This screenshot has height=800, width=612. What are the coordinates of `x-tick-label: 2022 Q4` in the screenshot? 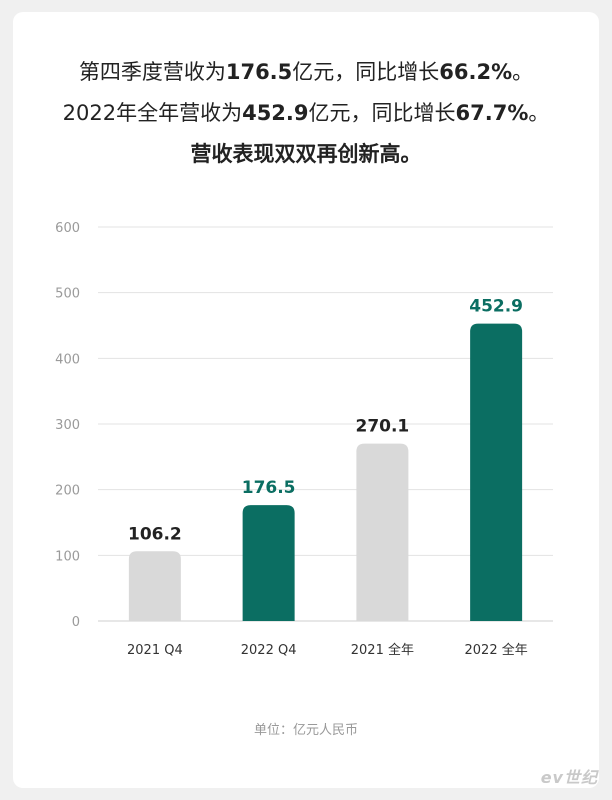 It's located at (269, 650).